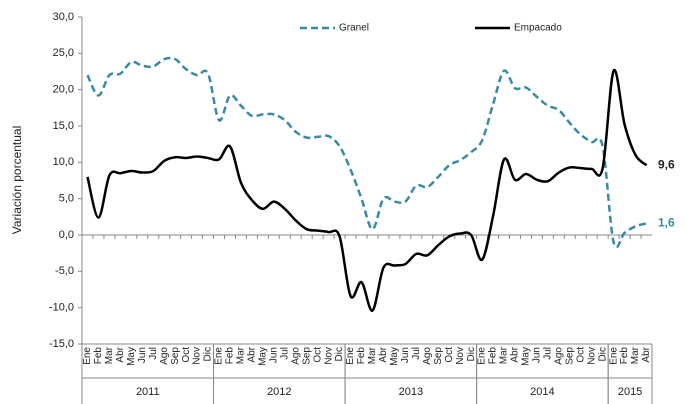 The height and width of the screenshot is (404, 685). I want to click on year-label: 2014, so click(542, 392).